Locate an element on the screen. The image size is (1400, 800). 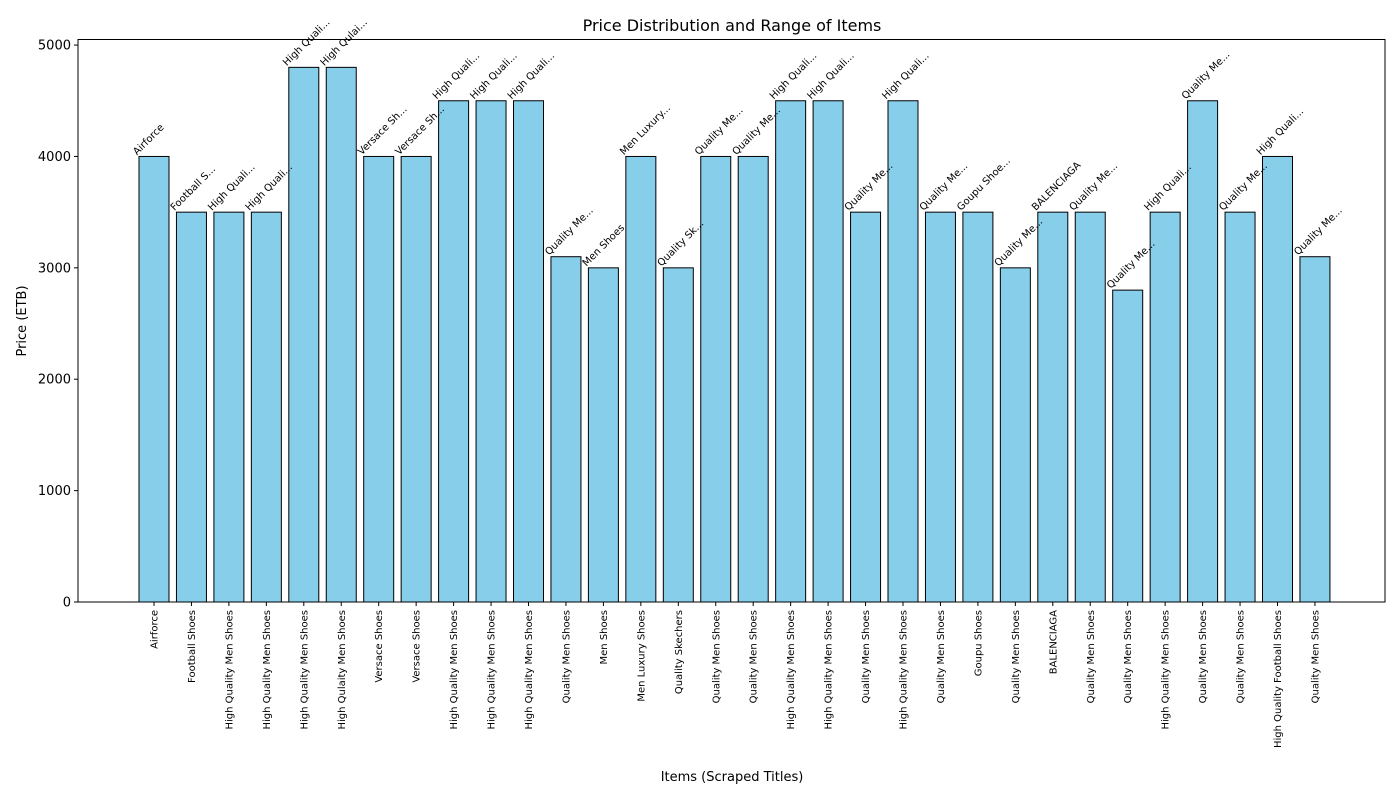
x-tick-label: Men Shoes is located at coordinates (604, 637).